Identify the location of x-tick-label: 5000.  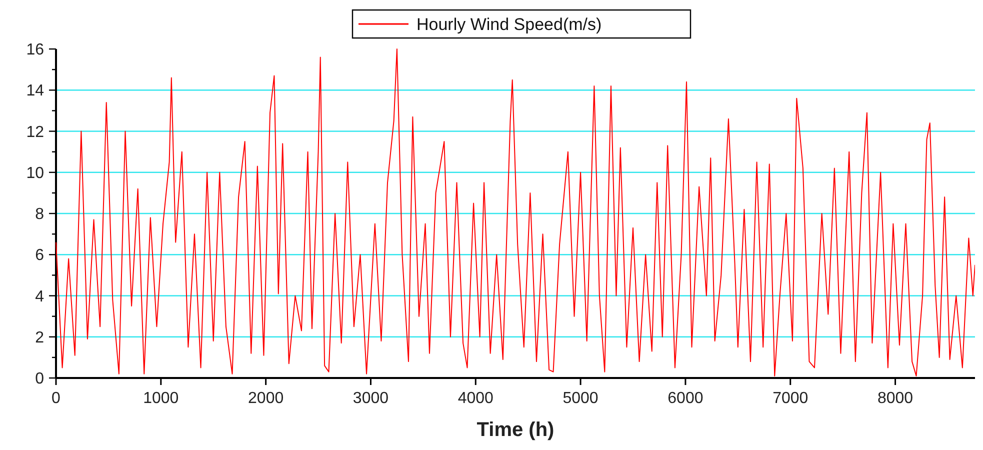
(580, 398).